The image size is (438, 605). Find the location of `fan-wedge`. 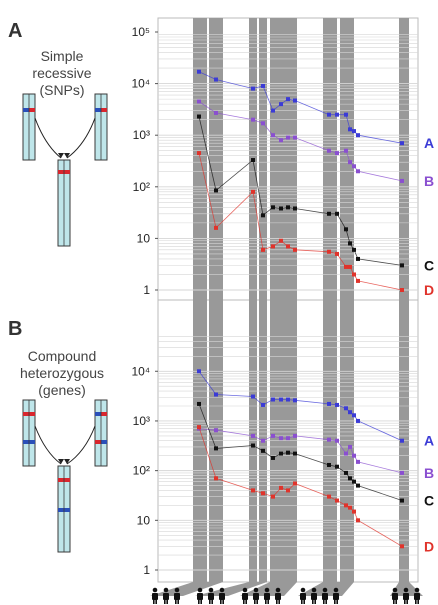

fan-wedge is located at coordinates (186, 589).